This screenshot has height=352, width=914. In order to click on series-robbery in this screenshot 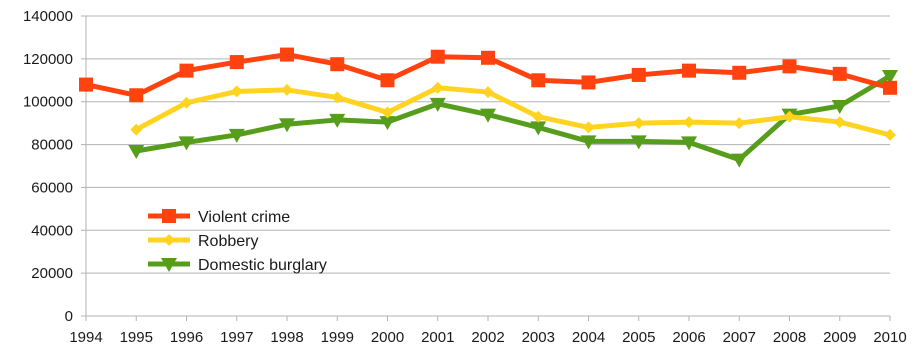, I will do `click(513, 111)`.